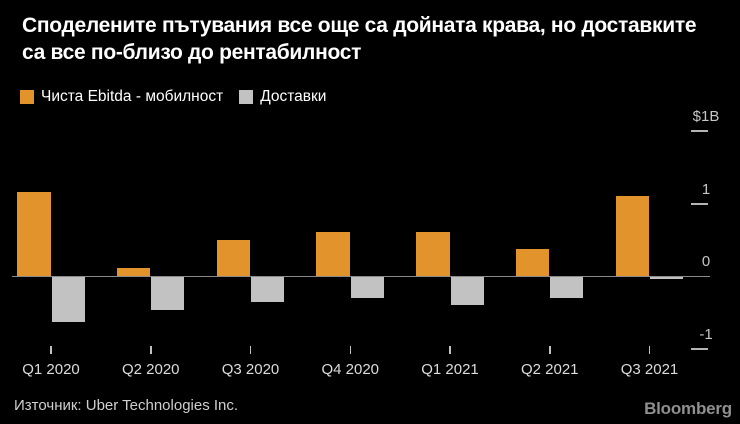 This screenshot has height=424, width=740. Describe the element at coordinates (567, 287) in the screenshot. I see `bar-delivery-q2-2021` at that location.